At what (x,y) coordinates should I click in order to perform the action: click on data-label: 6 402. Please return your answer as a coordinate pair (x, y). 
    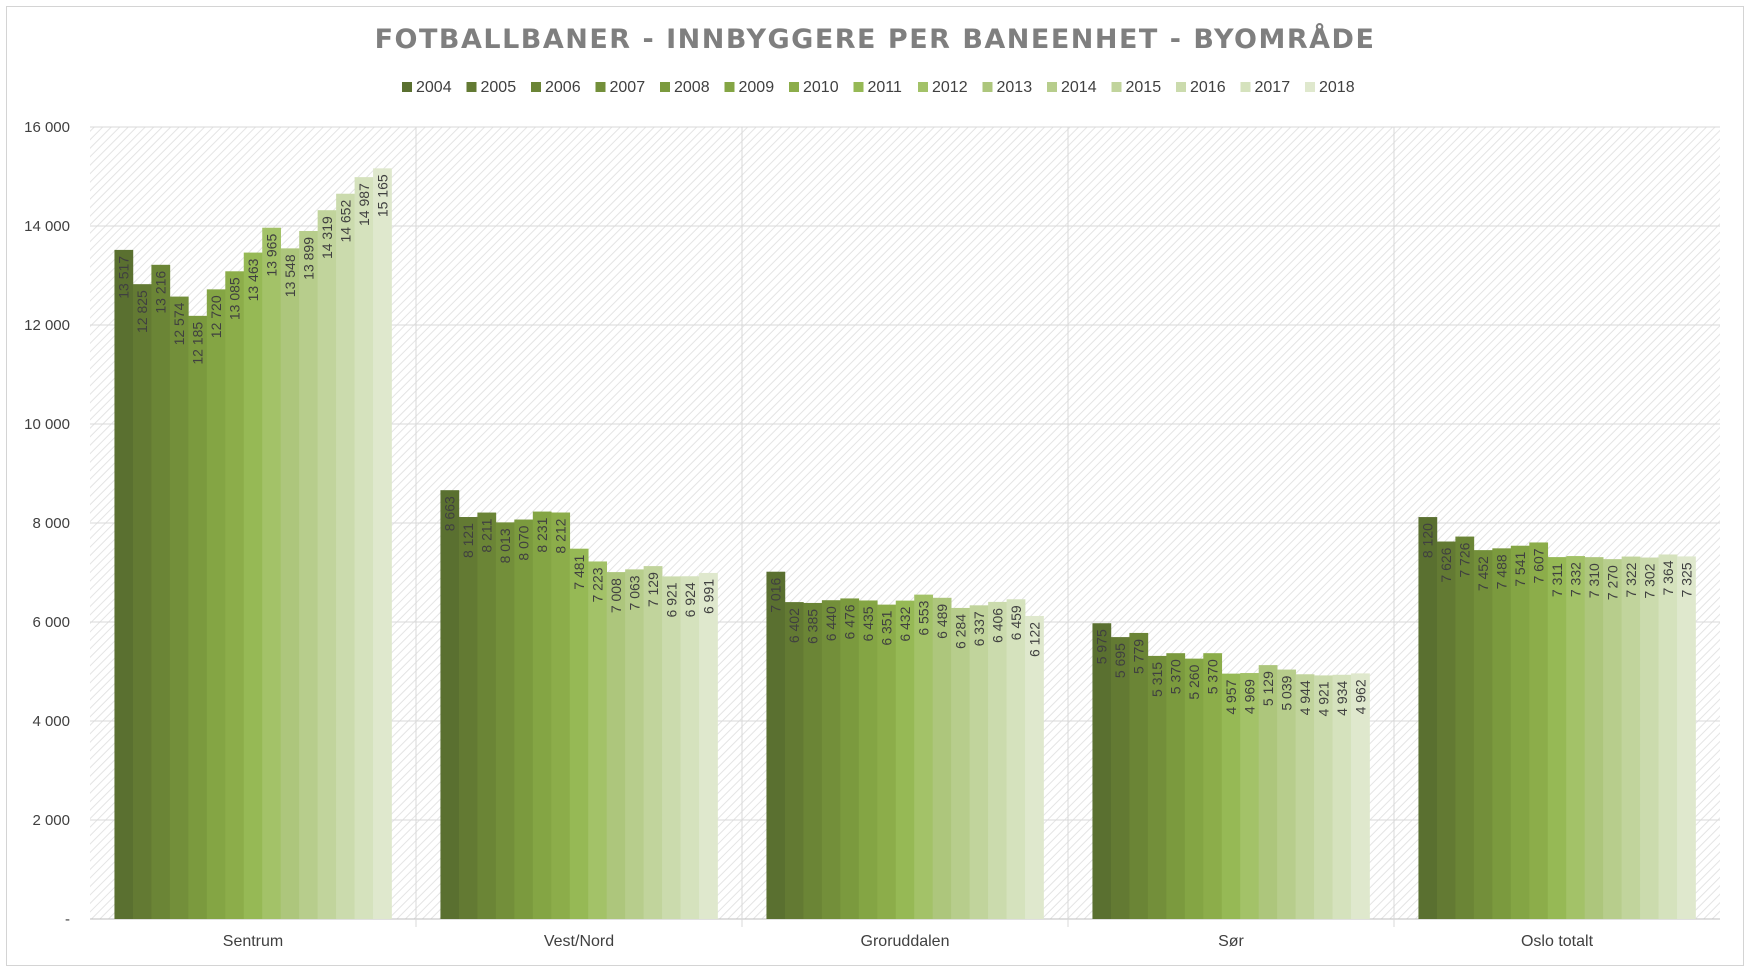
    Looking at the image, I should click on (794, 625).